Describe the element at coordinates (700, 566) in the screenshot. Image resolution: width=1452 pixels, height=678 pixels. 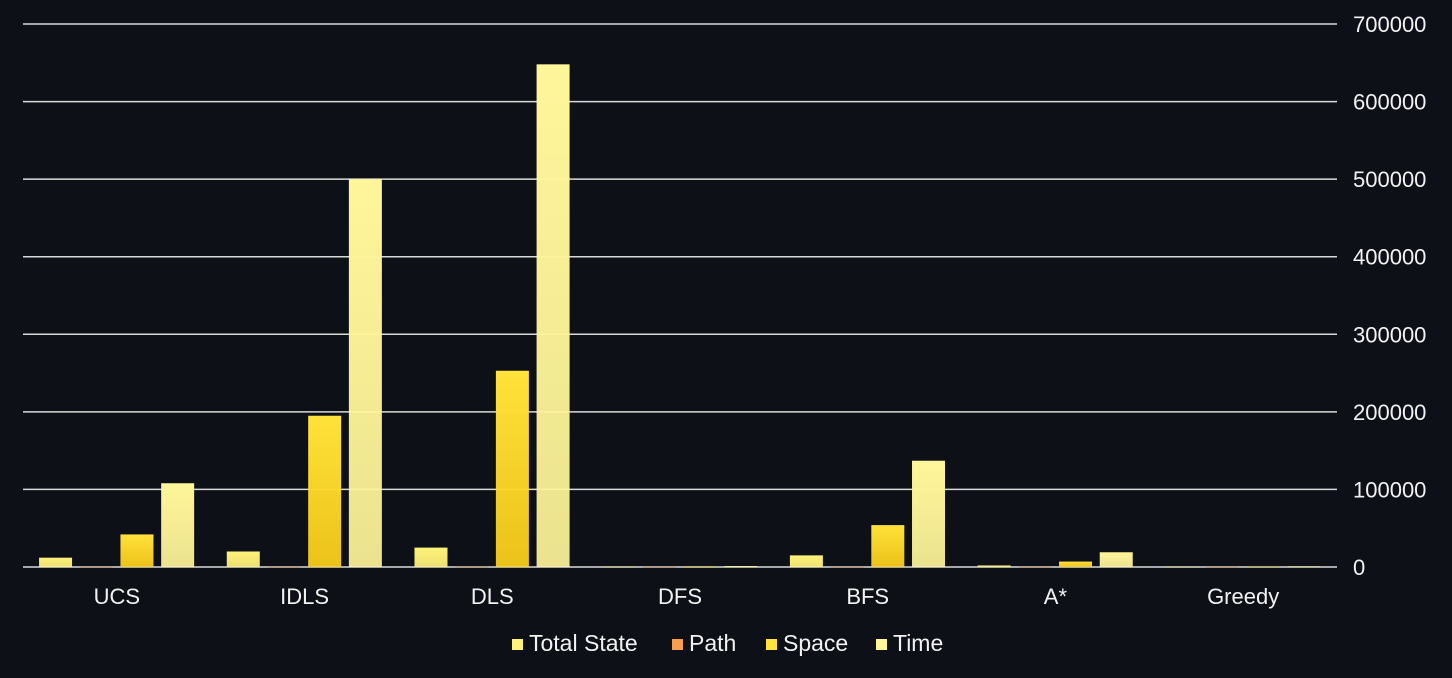
I see `bar-space-dfs` at that location.